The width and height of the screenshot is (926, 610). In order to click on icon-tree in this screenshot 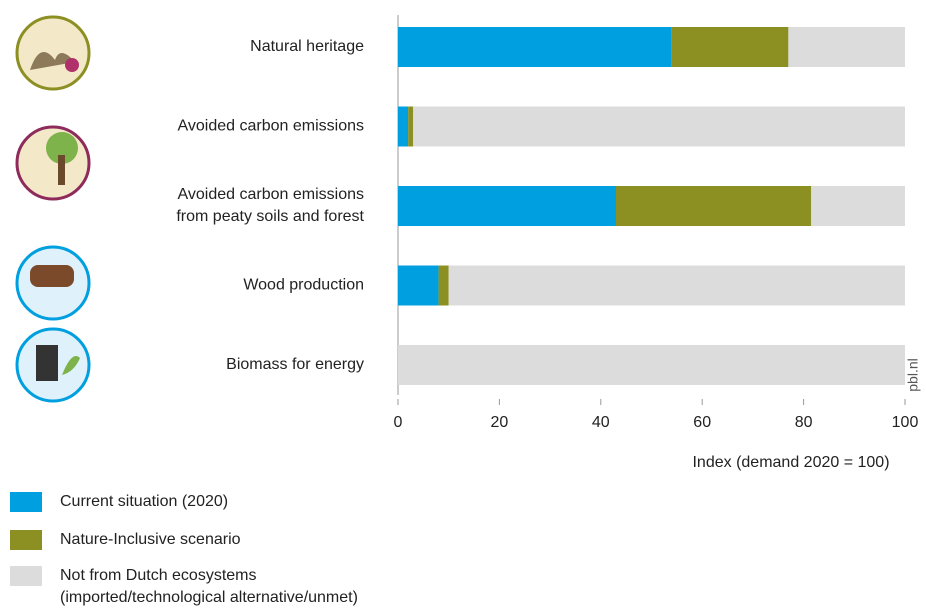, I will do `click(62, 148)`.